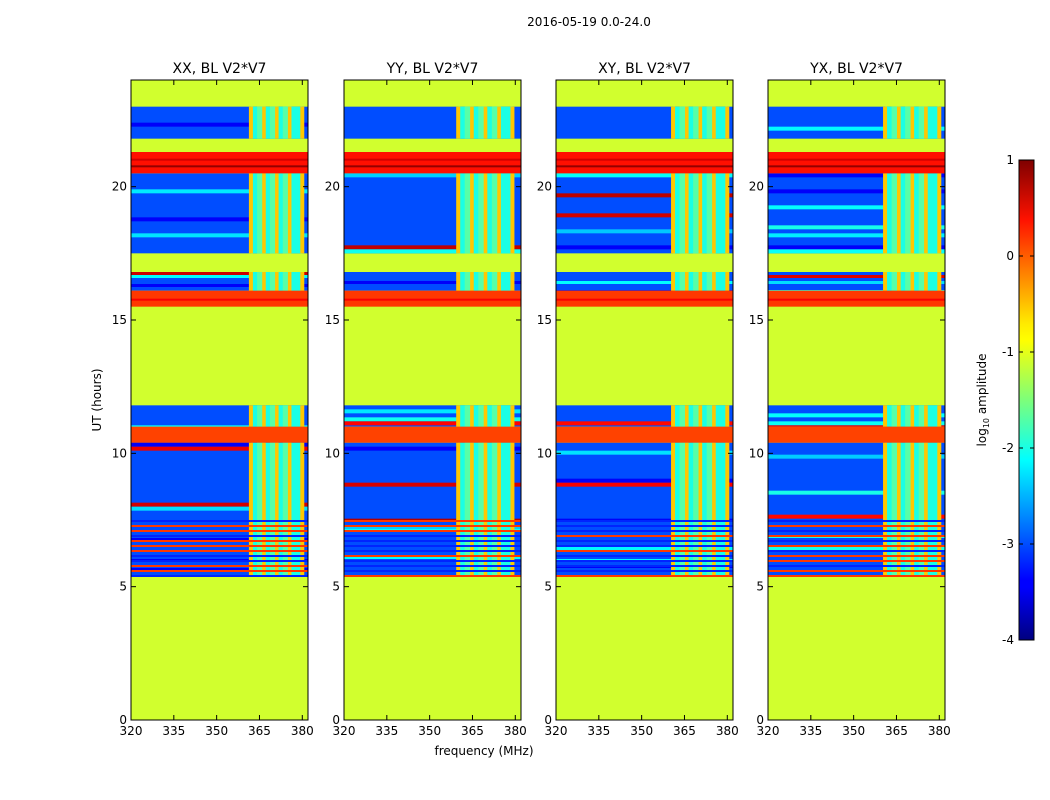 The width and height of the screenshot is (1050, 800). I want to click on panel-title: XY, BL V2*V7, so click(644, 69).